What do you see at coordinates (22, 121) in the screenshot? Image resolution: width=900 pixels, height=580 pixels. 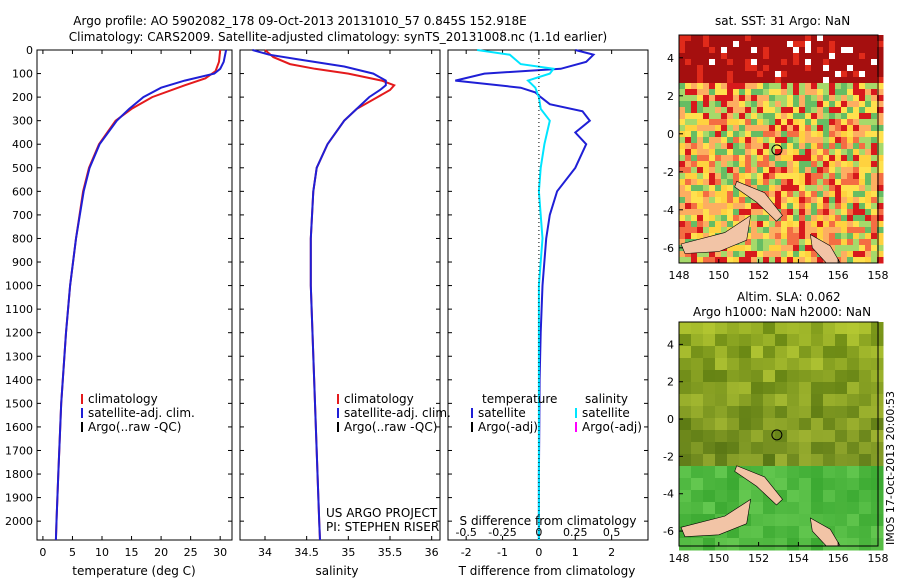 I see `depth-tick-label: 300` at bounding box center [22, 121].